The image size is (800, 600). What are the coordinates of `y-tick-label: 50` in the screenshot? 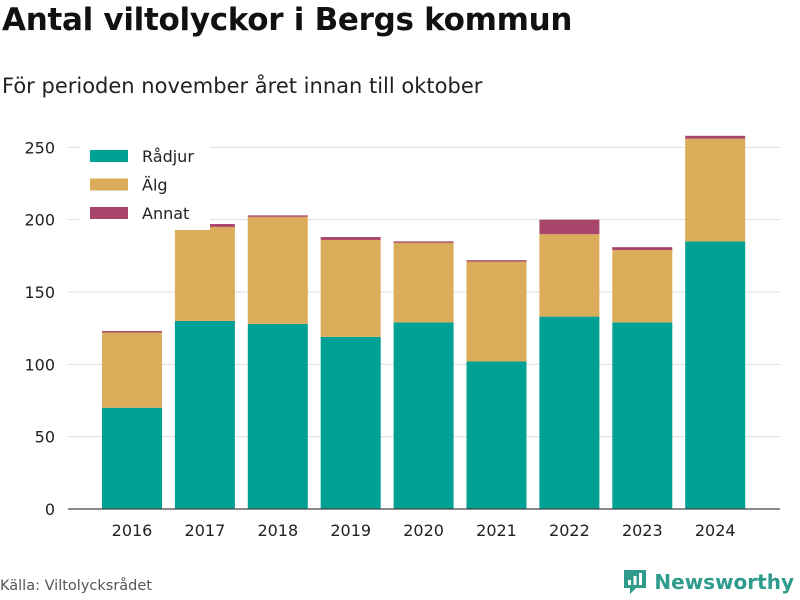 It's located at (45, 437).